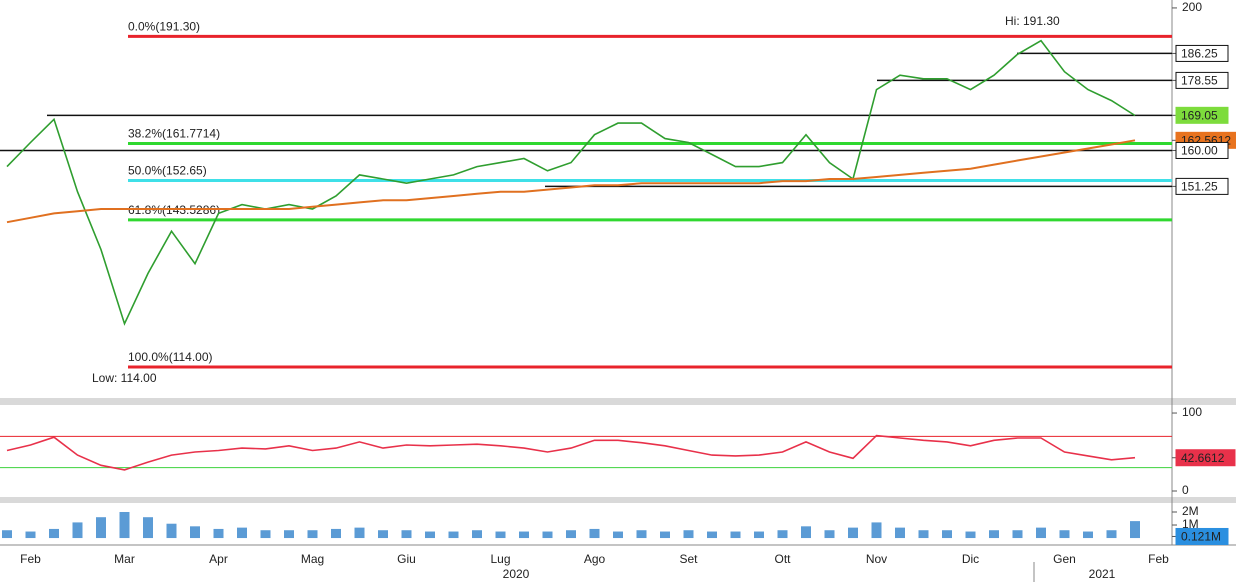  I want to click on y-tick-label: 169.05, so click(1199, 115).